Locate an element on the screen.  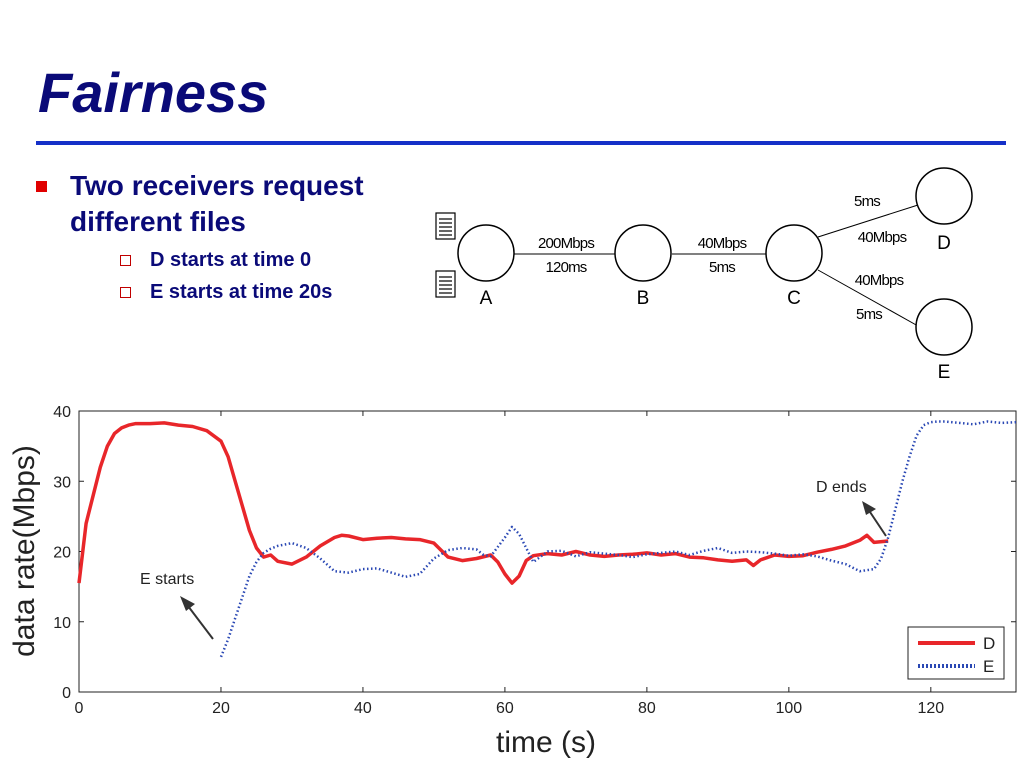
x-tick-label: 120 is located at coordinates (930, 708).